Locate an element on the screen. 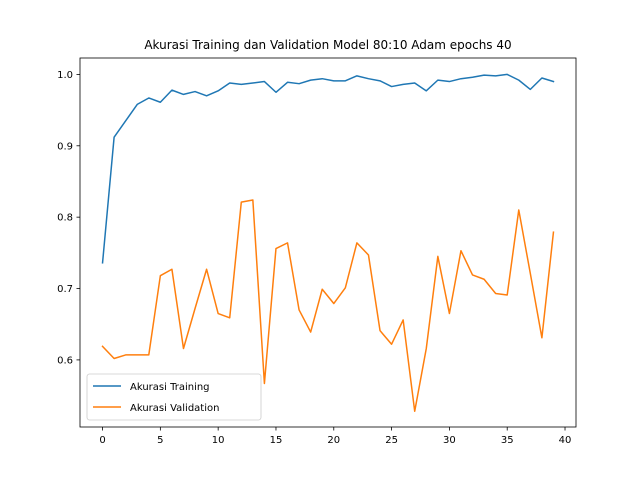 Image resolution: width=640 pixels, height=480 pixels. legend-label: Akurasi Training is located at coordinates (170, 387).